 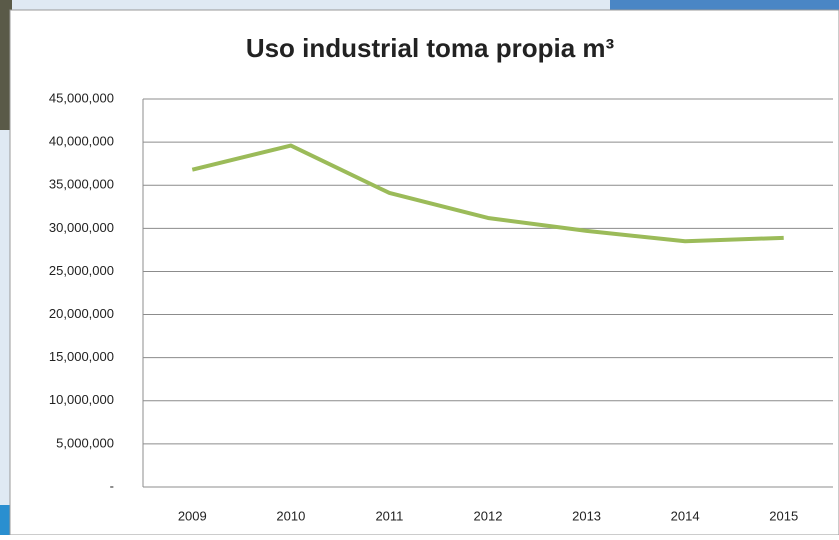 What do you see at coordinates (6, 65) in the screenshot?
I see `photo-edge` at bounding box center [6, 65].